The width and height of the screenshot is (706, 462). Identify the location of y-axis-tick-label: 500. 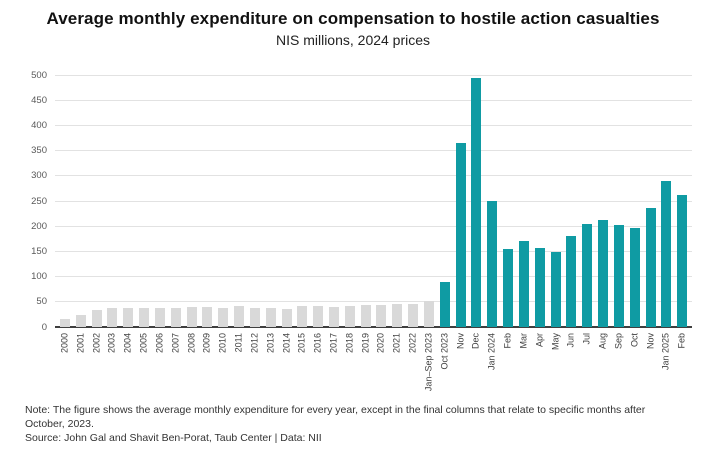
(39, 75).